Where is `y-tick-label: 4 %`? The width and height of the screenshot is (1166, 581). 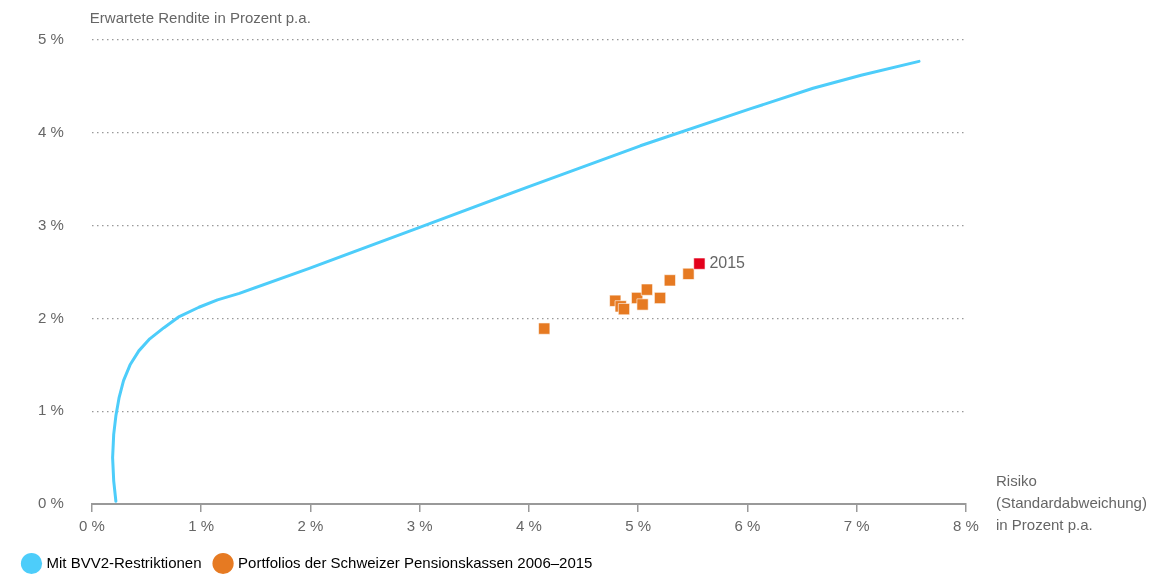
y-tick-label: 4 % is located at coordinates (50, 131).